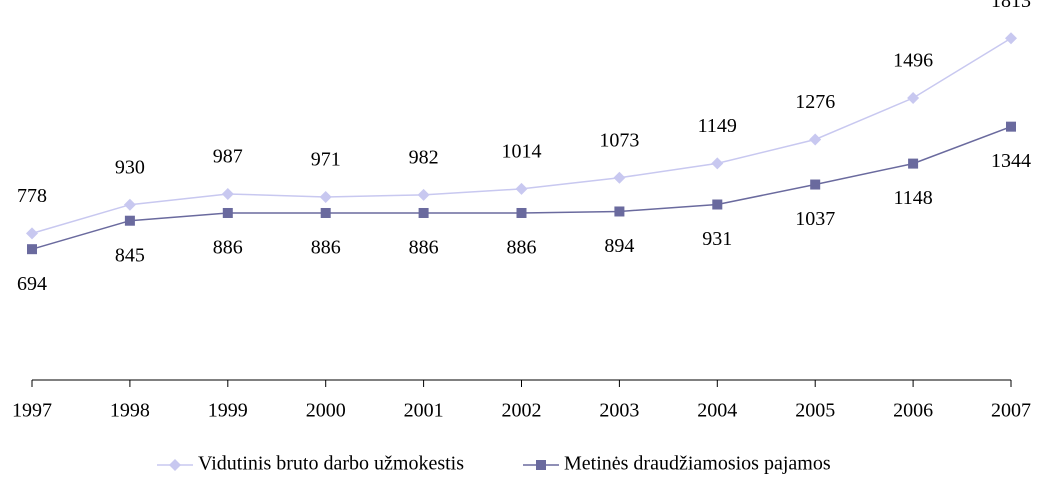 Image resolution: width=1037 pixels, height=477 pixels. What do you see at coordinates (32, 284) in the screenshot?
I see `data-label: 694` at bounding box center [32, 284].